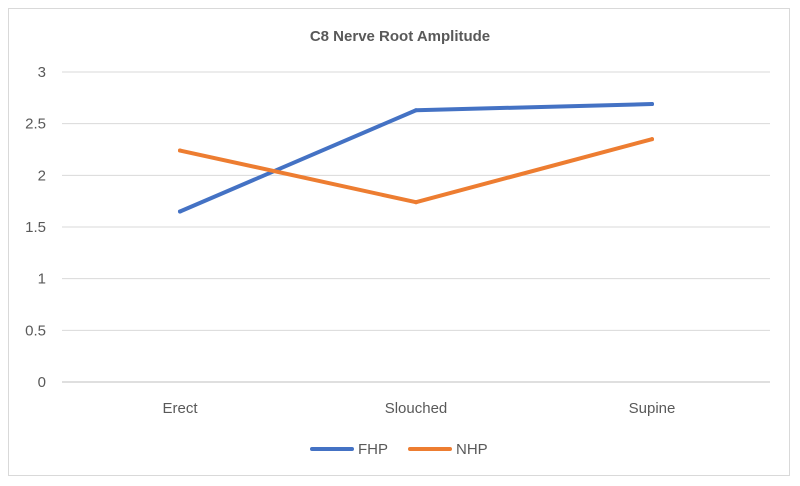 The image size is (800, 486). What do you see at coordinates (35, 330) in the screenshot?
I see `y-tick-label: 0.5` at bounding box center [35, 330].